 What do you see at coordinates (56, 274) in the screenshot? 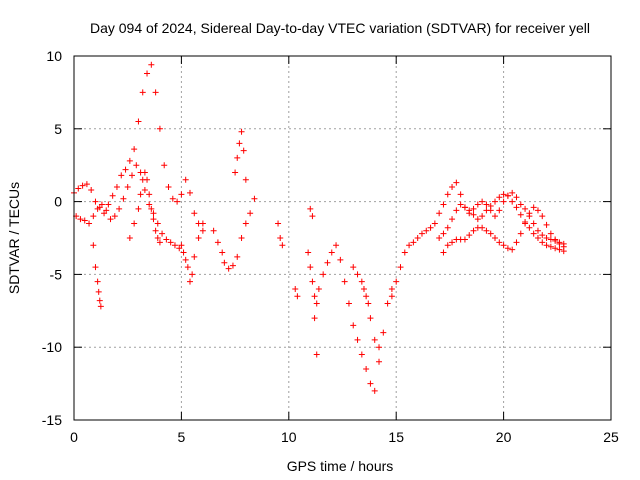
I see `y-tick-label: -5` at bounding box center [56, 274].